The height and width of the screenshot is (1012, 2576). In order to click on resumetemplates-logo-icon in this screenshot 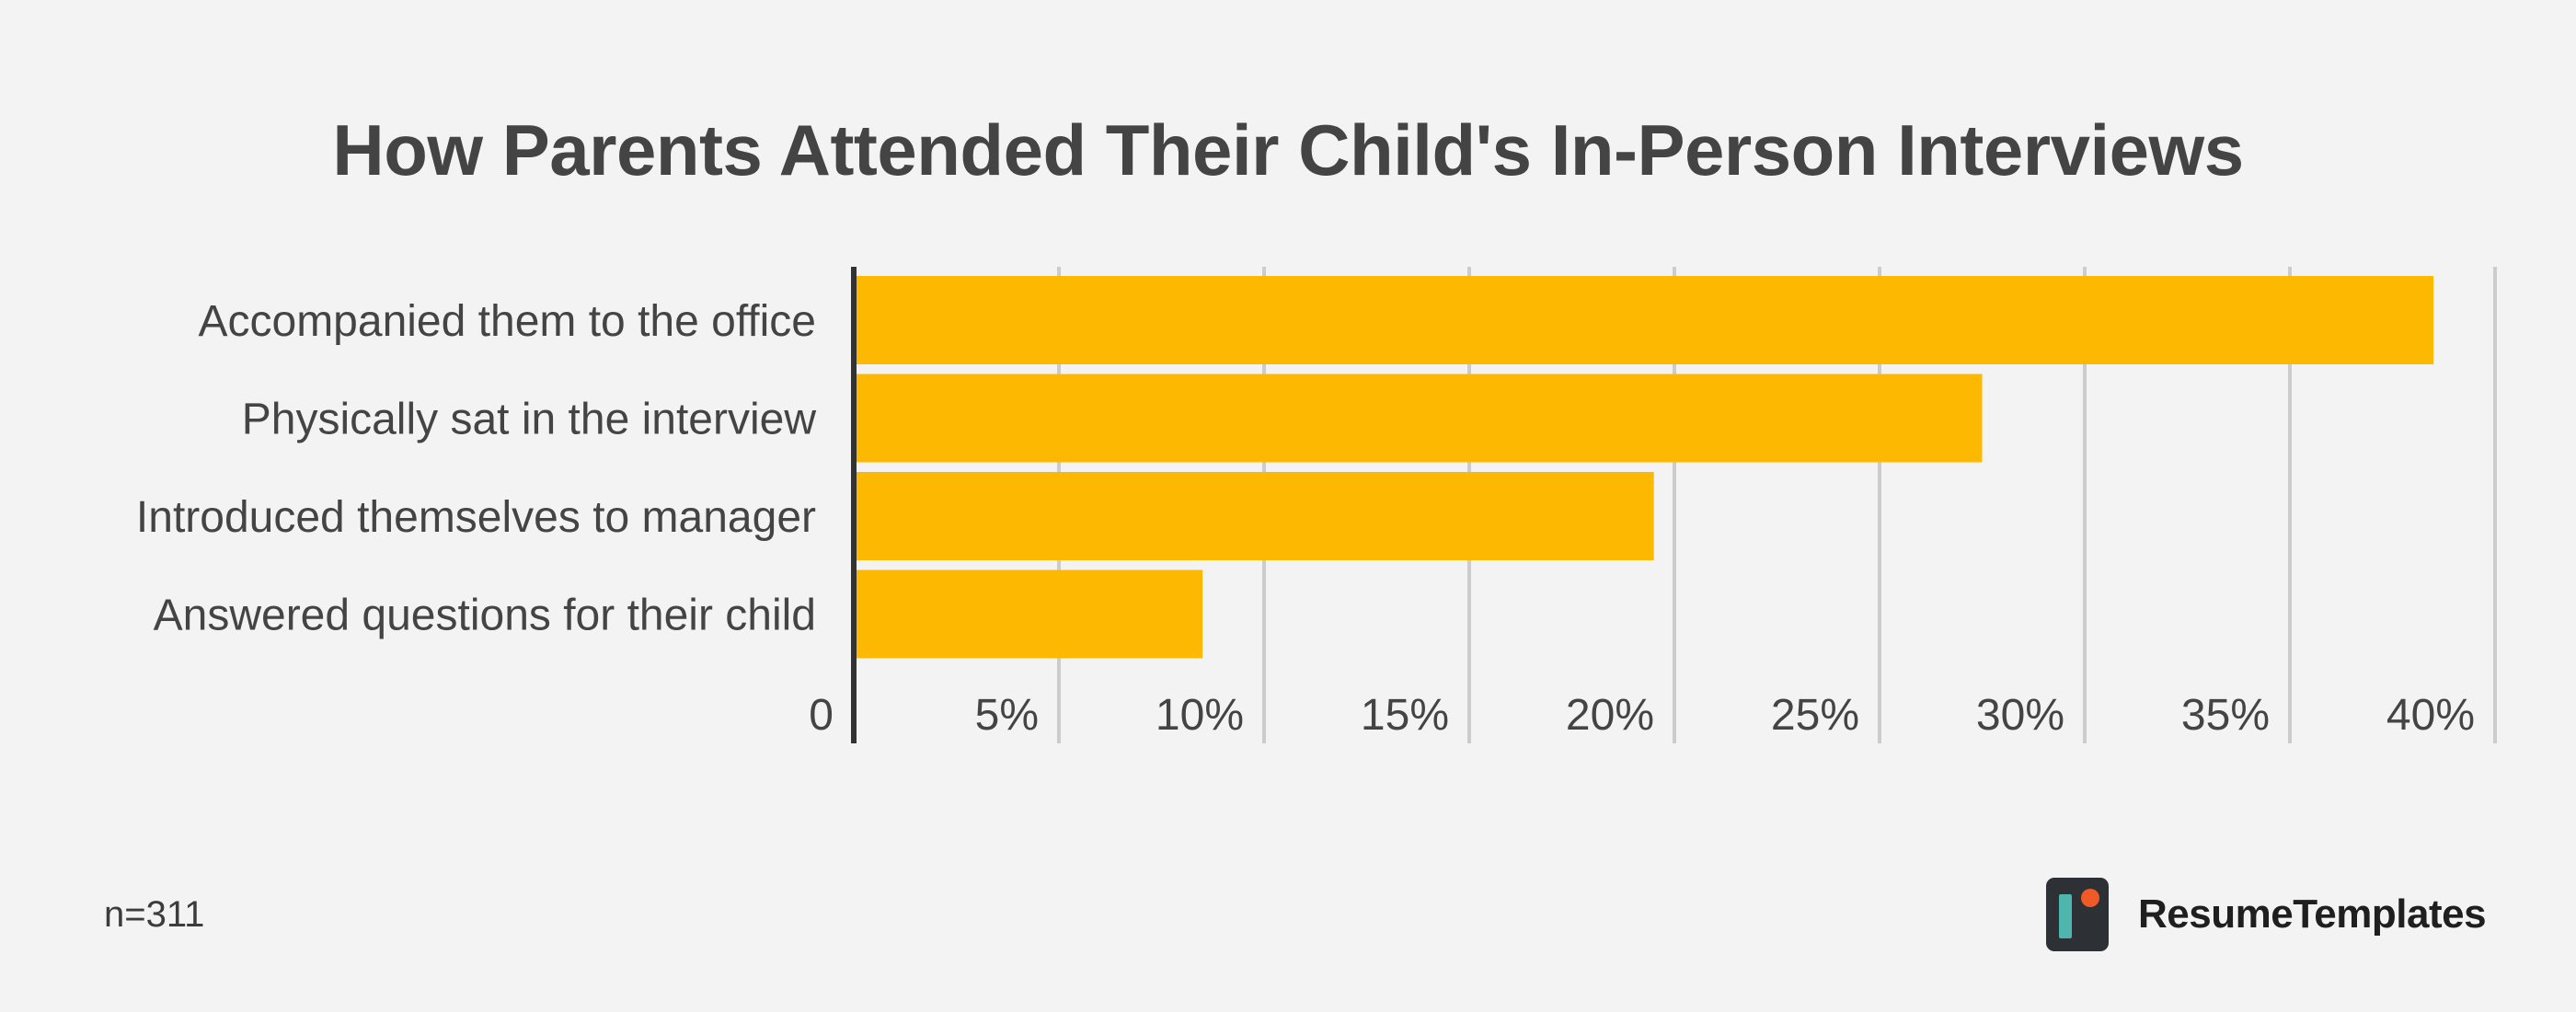, I will do `click(2077, 914)`.